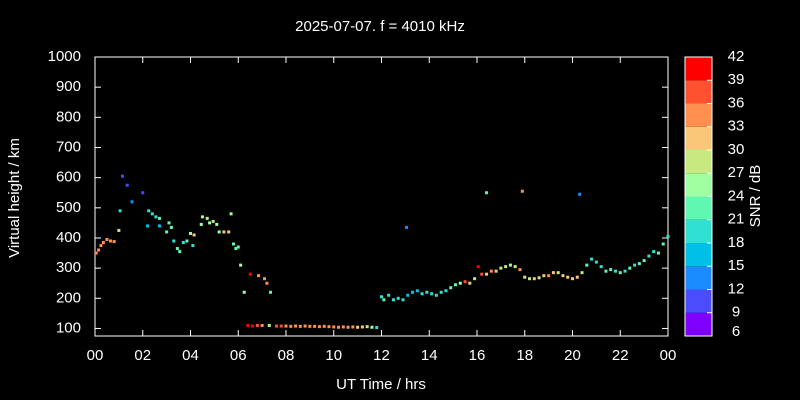 The width and height of the screenshot is (800, 400). Describe the element at coordinates (572, 355) in the screenshot. I see `x-tick-label: 20` at that location.